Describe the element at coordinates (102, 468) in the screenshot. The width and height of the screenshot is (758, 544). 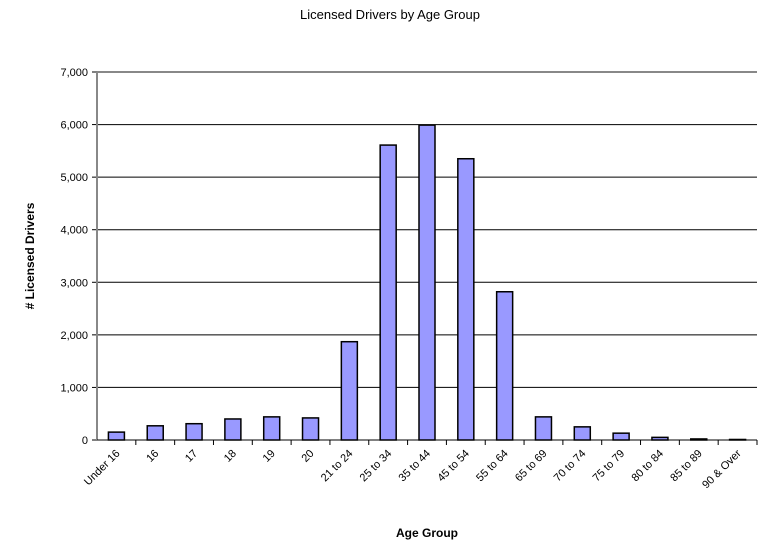
I see `x-tick-label: Under 16` at that location.